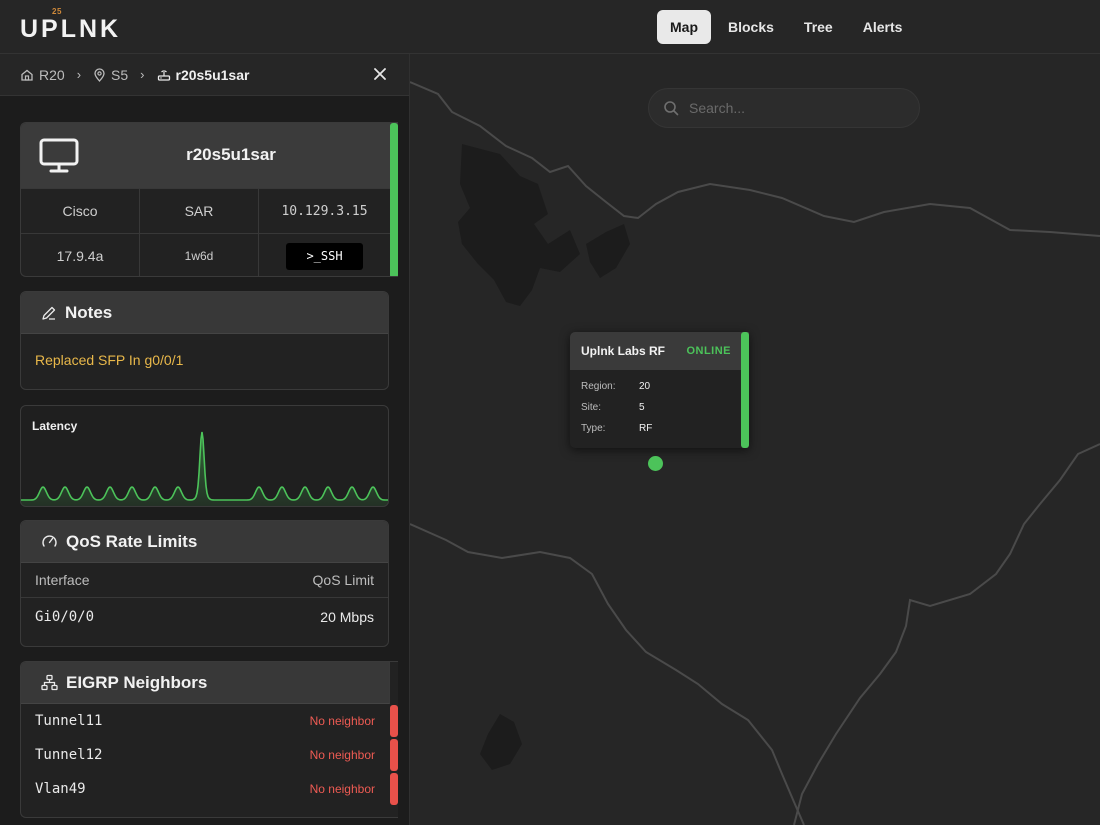 This screenshot has width=1100, height=825. What do you see at coordinates (52, 74) in the screenshot?
I see `breadcrumb-region-label: R20` at bounding box center [52, 74].